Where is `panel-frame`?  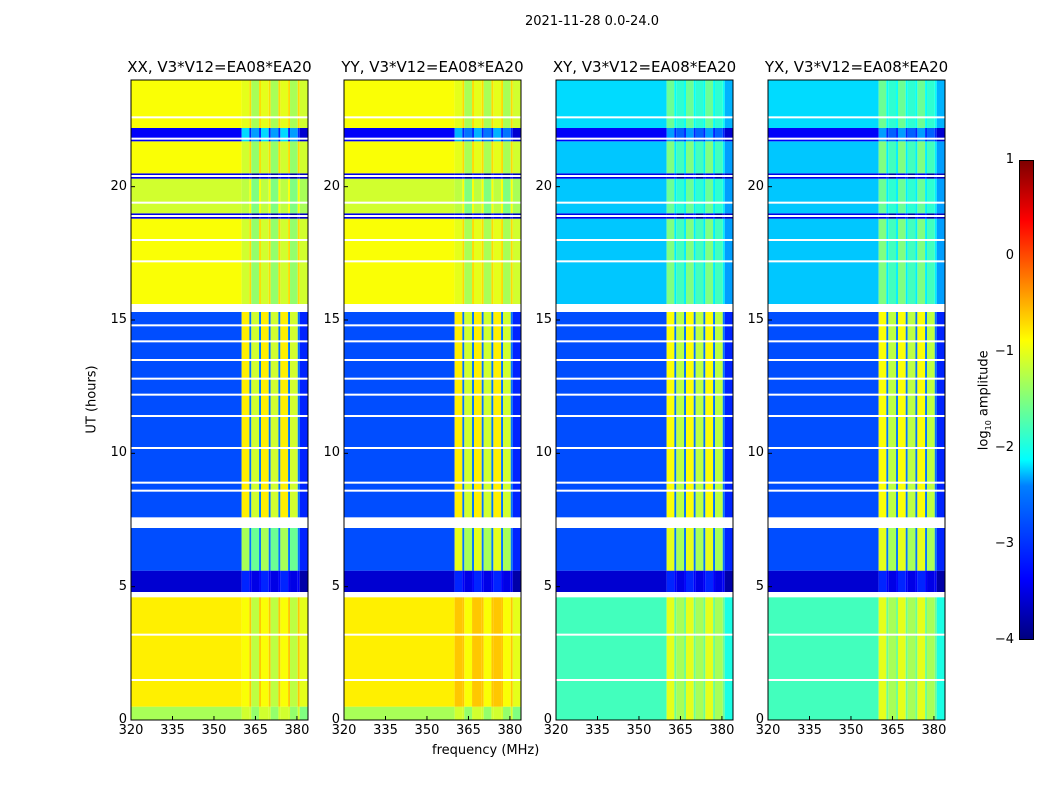
panel-frame is located at coordinates (432, 400).